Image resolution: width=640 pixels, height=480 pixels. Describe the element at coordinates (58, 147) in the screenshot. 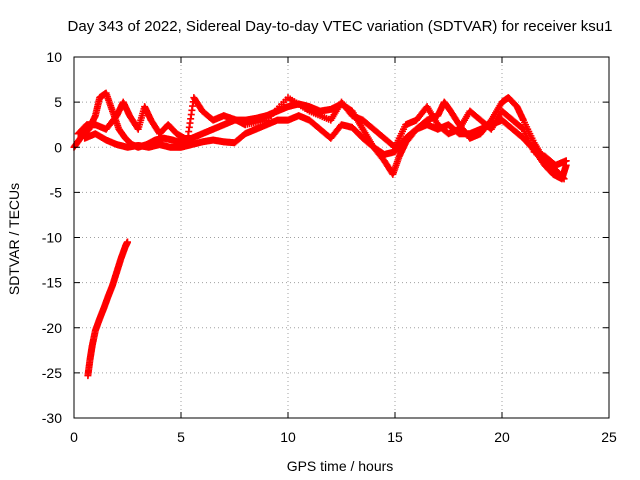

I see `y-tick-label-0: 0` at that location.